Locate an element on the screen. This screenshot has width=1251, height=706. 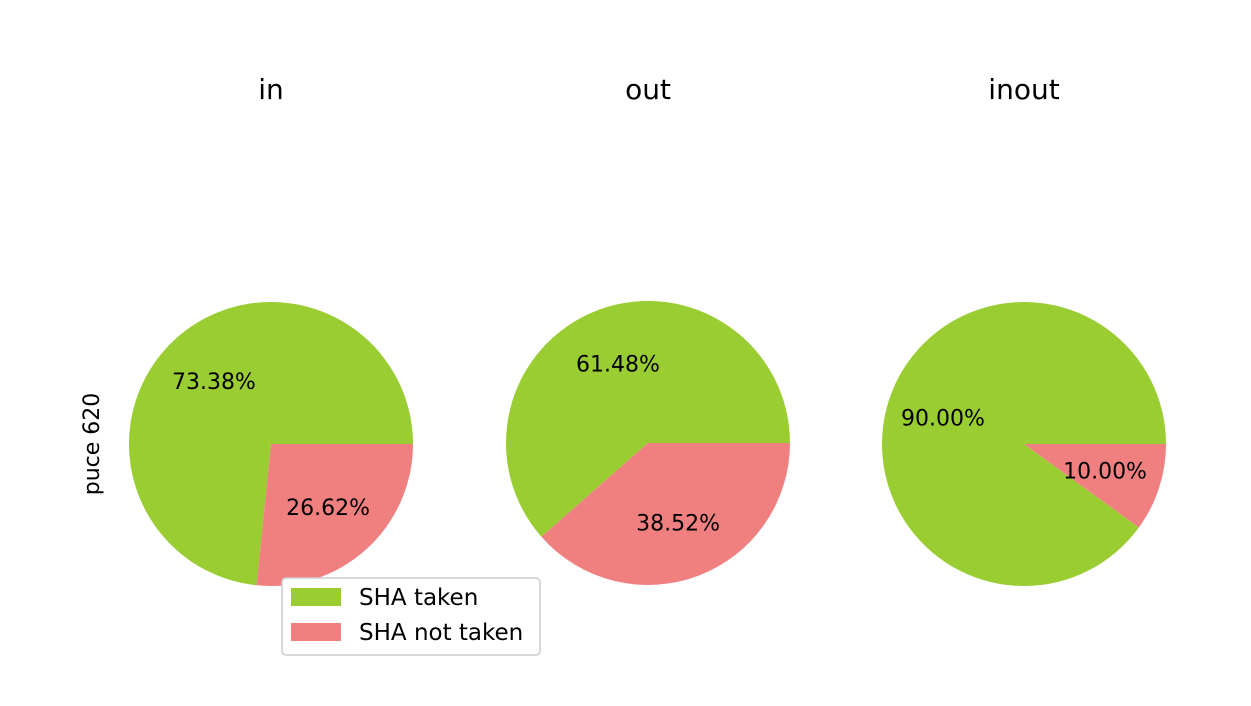
pie-inout-label-sha-taken: 90.00% is located at coordinates (943, 419).